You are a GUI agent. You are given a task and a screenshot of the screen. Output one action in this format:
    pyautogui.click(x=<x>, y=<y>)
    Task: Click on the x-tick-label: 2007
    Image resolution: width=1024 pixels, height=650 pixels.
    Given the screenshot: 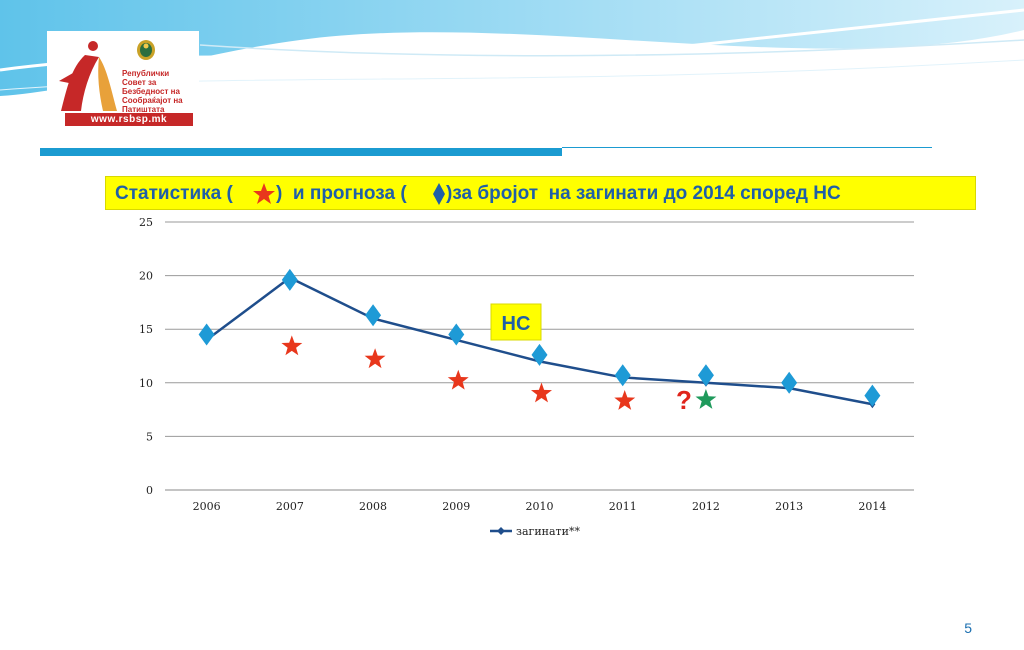 What is the action you would take?
    pyautogui.click(x=290, y=506)
    